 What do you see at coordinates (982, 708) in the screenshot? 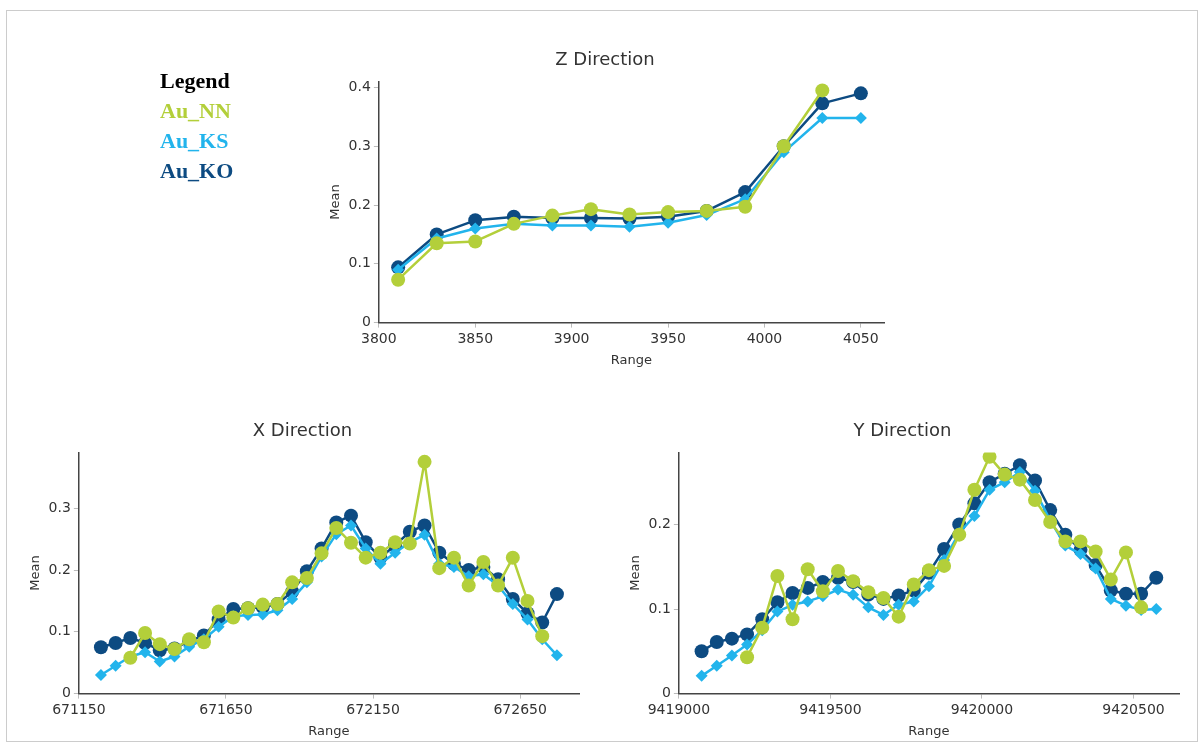
I see `x-tick-label: 9420000` at bounding box center [982, 708].